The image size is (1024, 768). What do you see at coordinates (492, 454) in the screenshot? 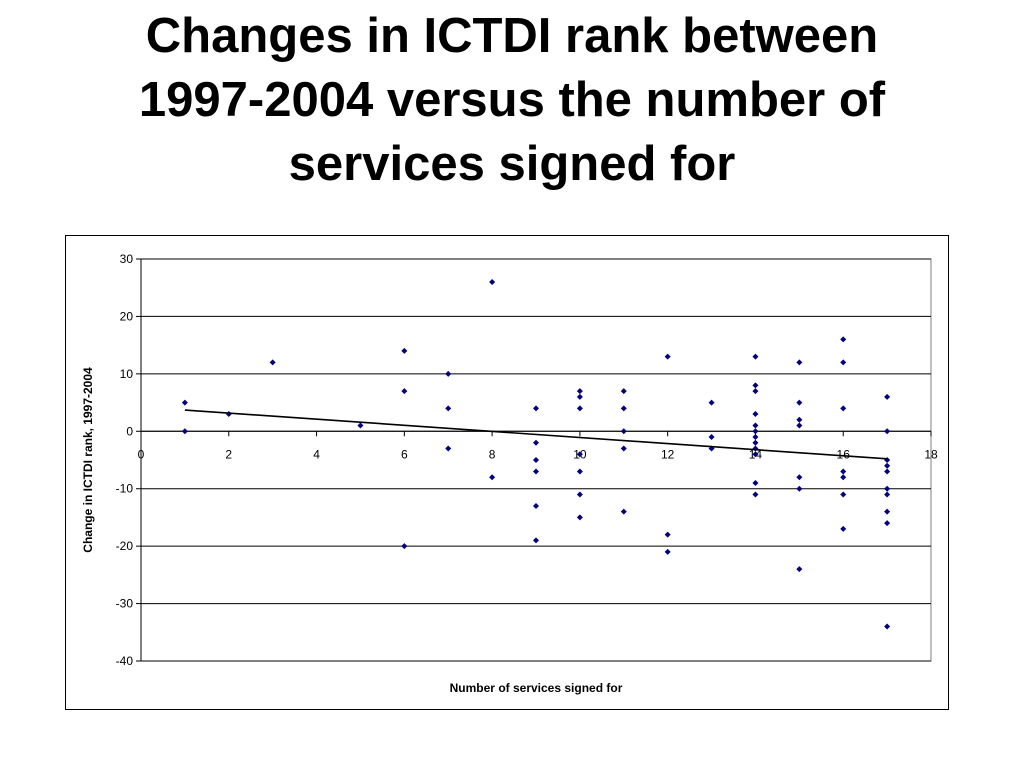
I see `x-tick-label: 8` at bounding box center [492, 454].